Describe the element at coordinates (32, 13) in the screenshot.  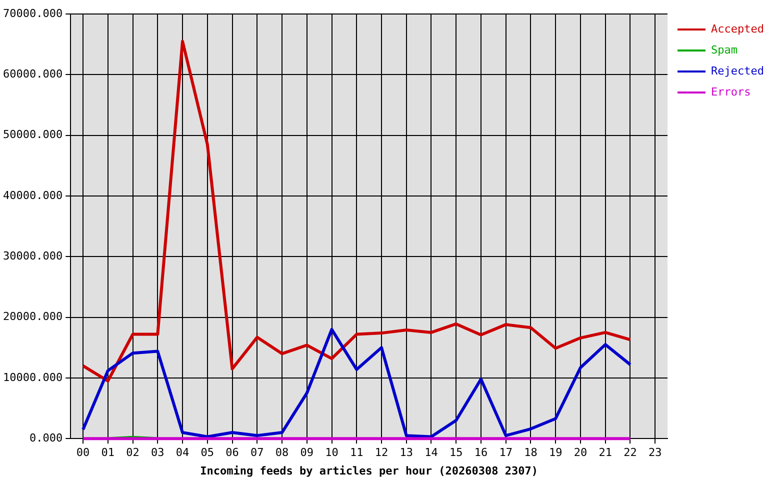
I see `y-tick-label: 70000.000` at that location.